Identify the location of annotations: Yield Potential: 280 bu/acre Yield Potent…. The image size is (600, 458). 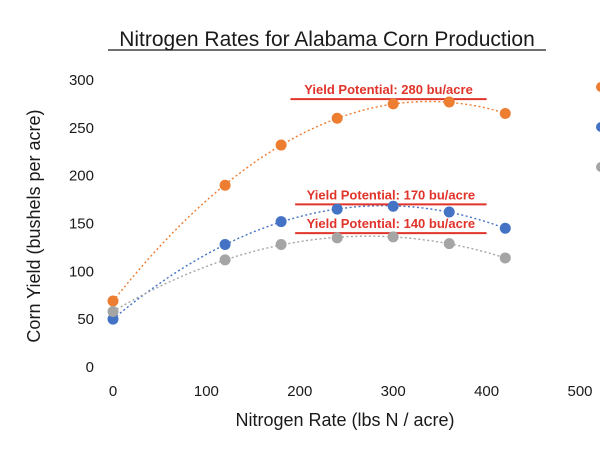
(388, 158).